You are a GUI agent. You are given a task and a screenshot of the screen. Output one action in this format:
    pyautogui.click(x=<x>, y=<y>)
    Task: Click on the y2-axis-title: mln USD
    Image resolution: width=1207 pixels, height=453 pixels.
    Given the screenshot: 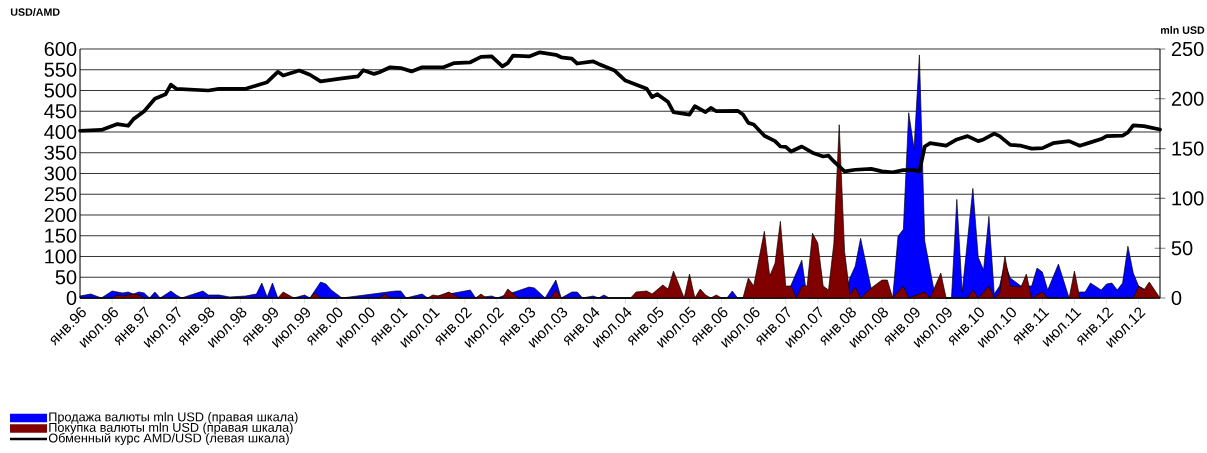 What is the action you would take?
    pyautogui.click(x=1182, y=30)
    